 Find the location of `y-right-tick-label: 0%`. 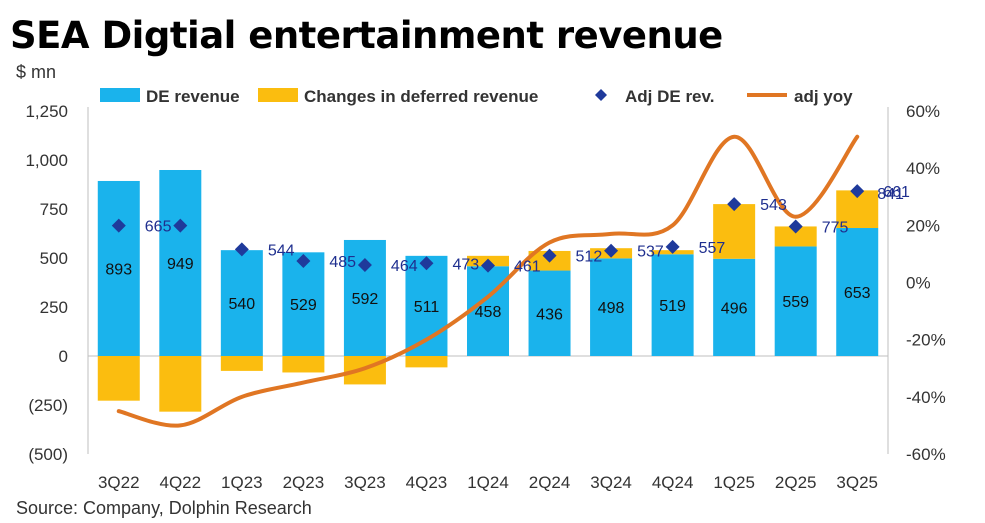

y-right-tick-label: 0% is located at coordinates (918, 283).